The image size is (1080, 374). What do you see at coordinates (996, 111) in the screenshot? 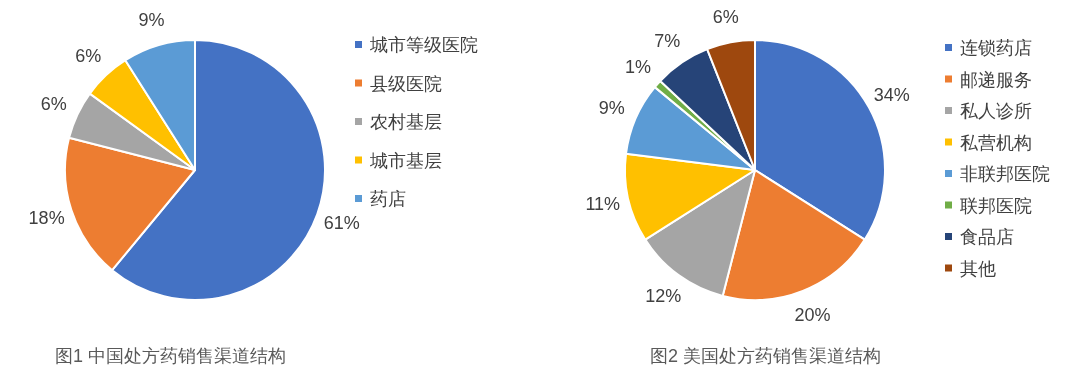
I see `legend-label: 私人诊所` at bounding box center [996, 111].